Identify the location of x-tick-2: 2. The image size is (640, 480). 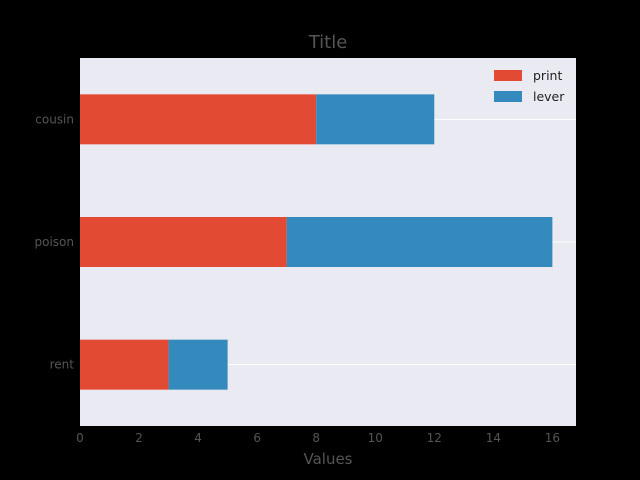
(139, 438).